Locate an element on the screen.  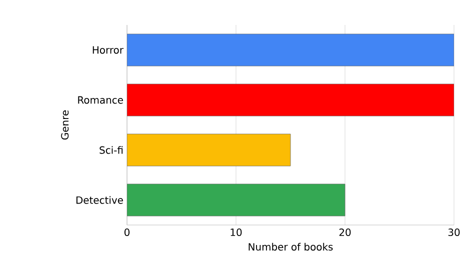
x-tick-label: 10 is located at coordinates (236, 232).